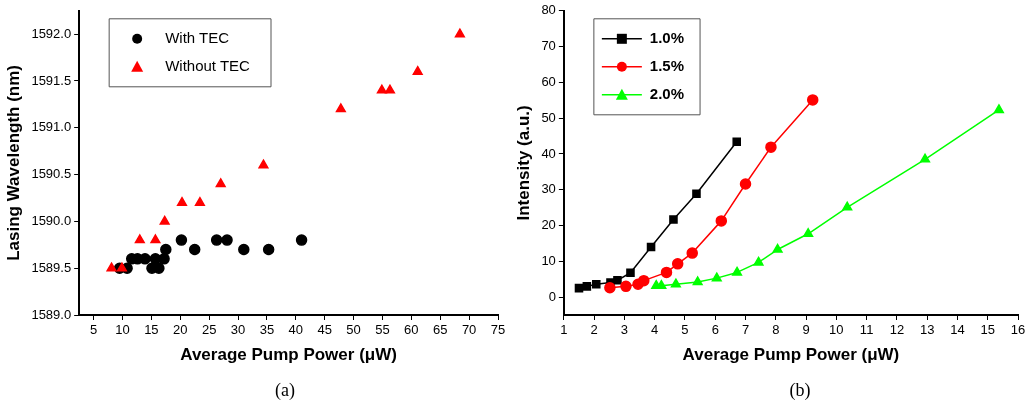 This screenshot has width=1030, height=419. What do you see at coordinates (564, 330) in the screenshot?
I see `x-tick-label: 1` at bounding box center [564, 330].